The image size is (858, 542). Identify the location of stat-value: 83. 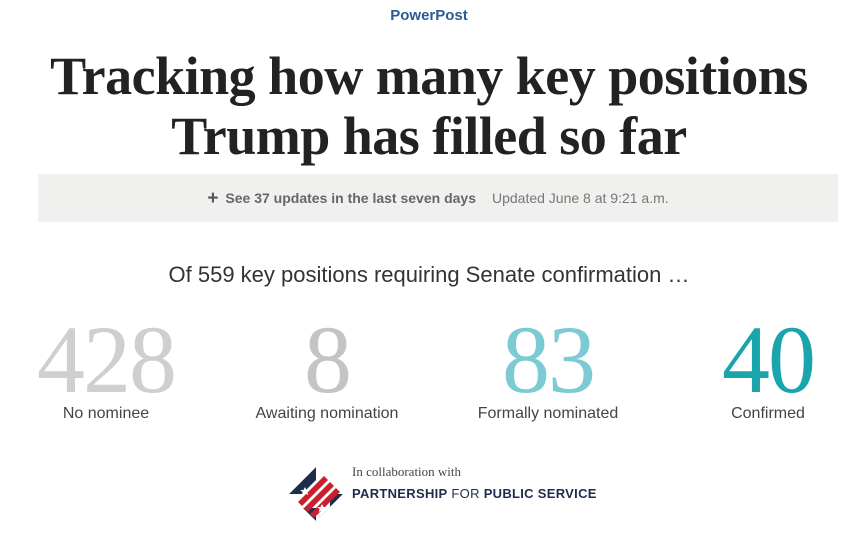
(549, 359).